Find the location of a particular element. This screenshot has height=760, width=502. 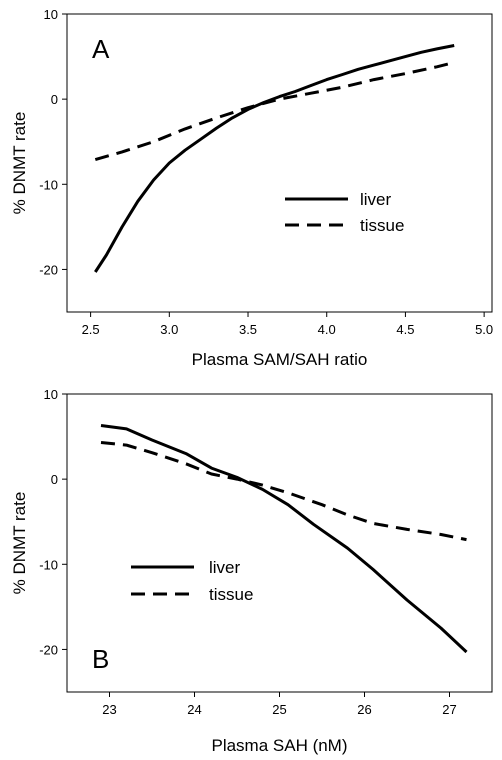

x-tick-label: 27 is located at coordinates (449, 709).